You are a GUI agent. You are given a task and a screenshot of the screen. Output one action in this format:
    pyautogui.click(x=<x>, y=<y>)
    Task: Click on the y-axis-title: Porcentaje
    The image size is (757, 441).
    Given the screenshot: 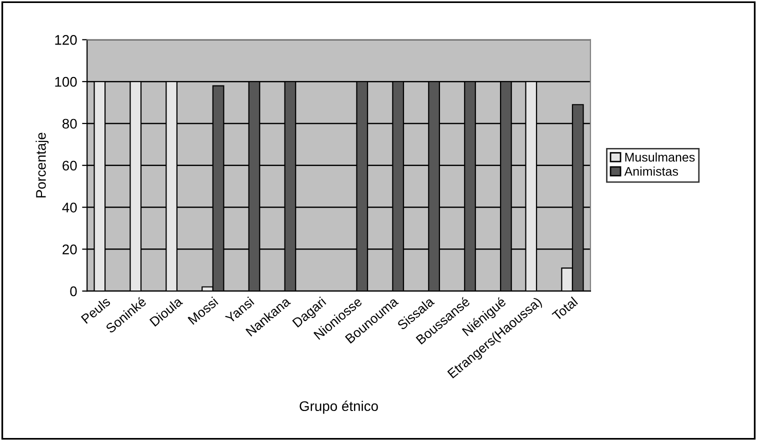 What is the action you would take?
    pyautogui.click(x=42, y=165)
    